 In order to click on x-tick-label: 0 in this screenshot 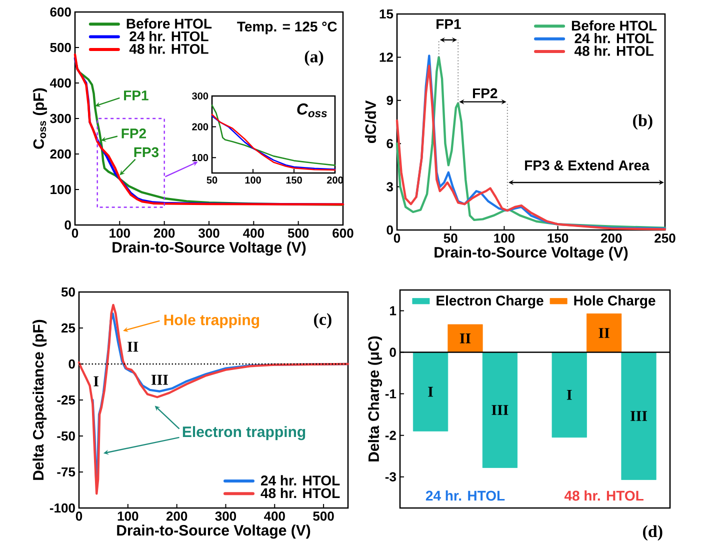, I will do `click(79, 516)`.